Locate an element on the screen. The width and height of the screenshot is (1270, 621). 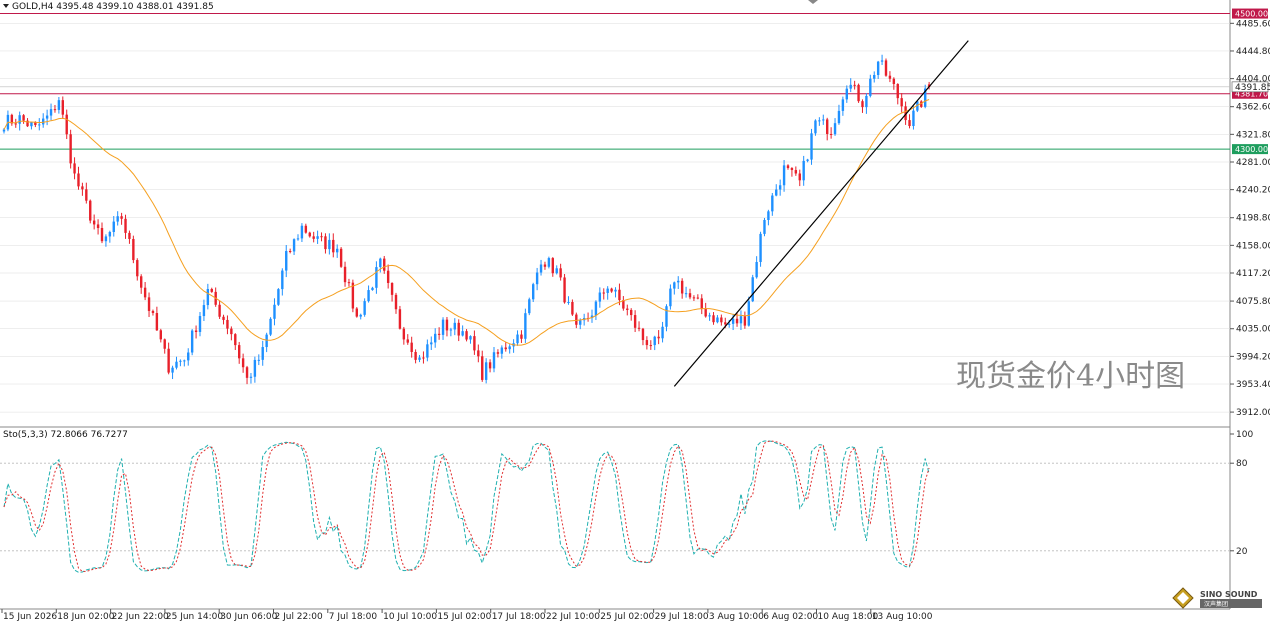
level-axis-labels: 4500.00 4381.70 4300.00 4391.85 is located at coordinates (1250, 81).